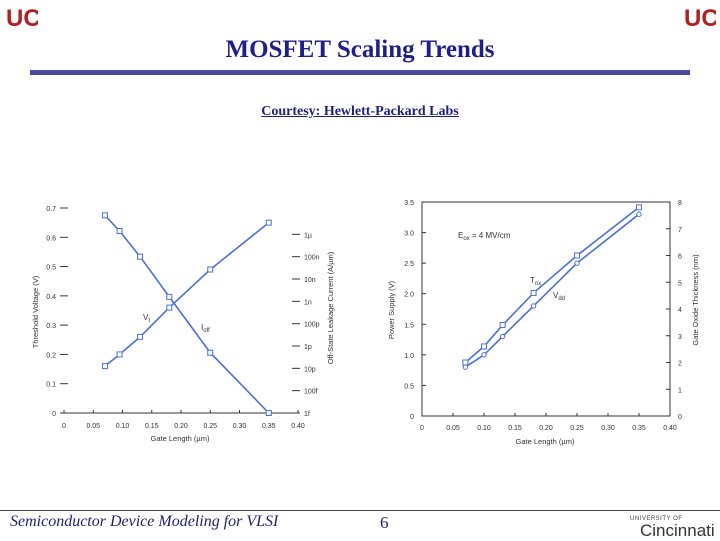 The image size is (720, 541). Describe the element at coordinates (311, 392) in the screenshot. I see `left-y-right-tick-label: 100f` at that location.